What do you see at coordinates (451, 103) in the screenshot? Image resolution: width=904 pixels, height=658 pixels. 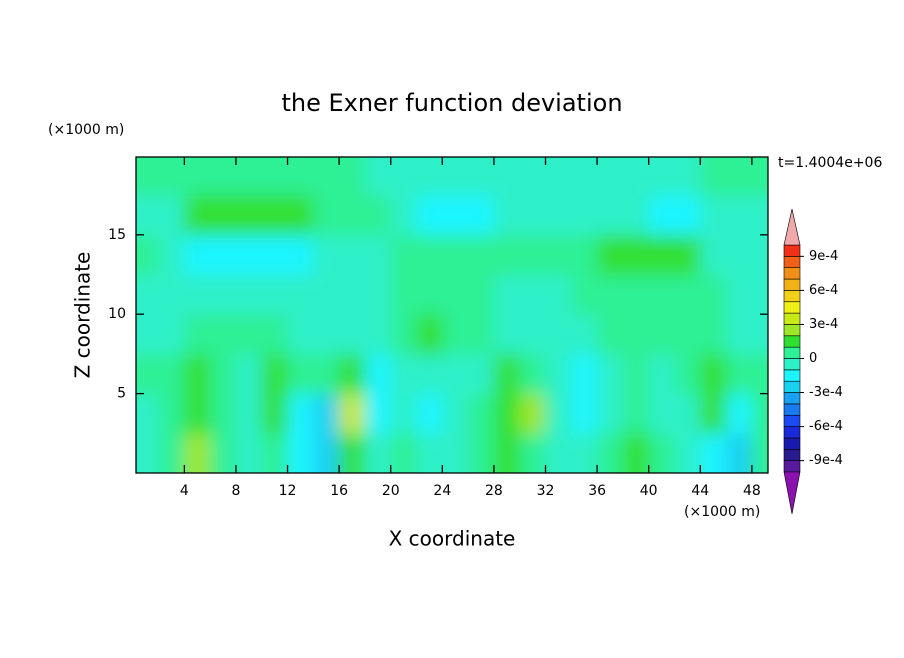 I see `chart-title: the Exner function deviation` at bounding box center [451, 103].